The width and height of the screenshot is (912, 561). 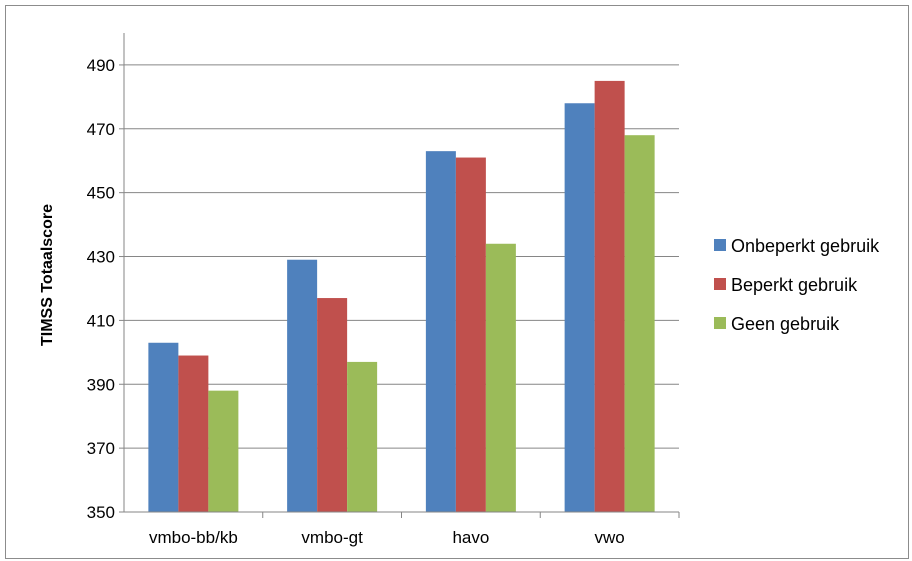 What do you see at coordinates (101, 320) in the screenshot?
I see `y-tick-label: 410` at bounding box center [101, 320].